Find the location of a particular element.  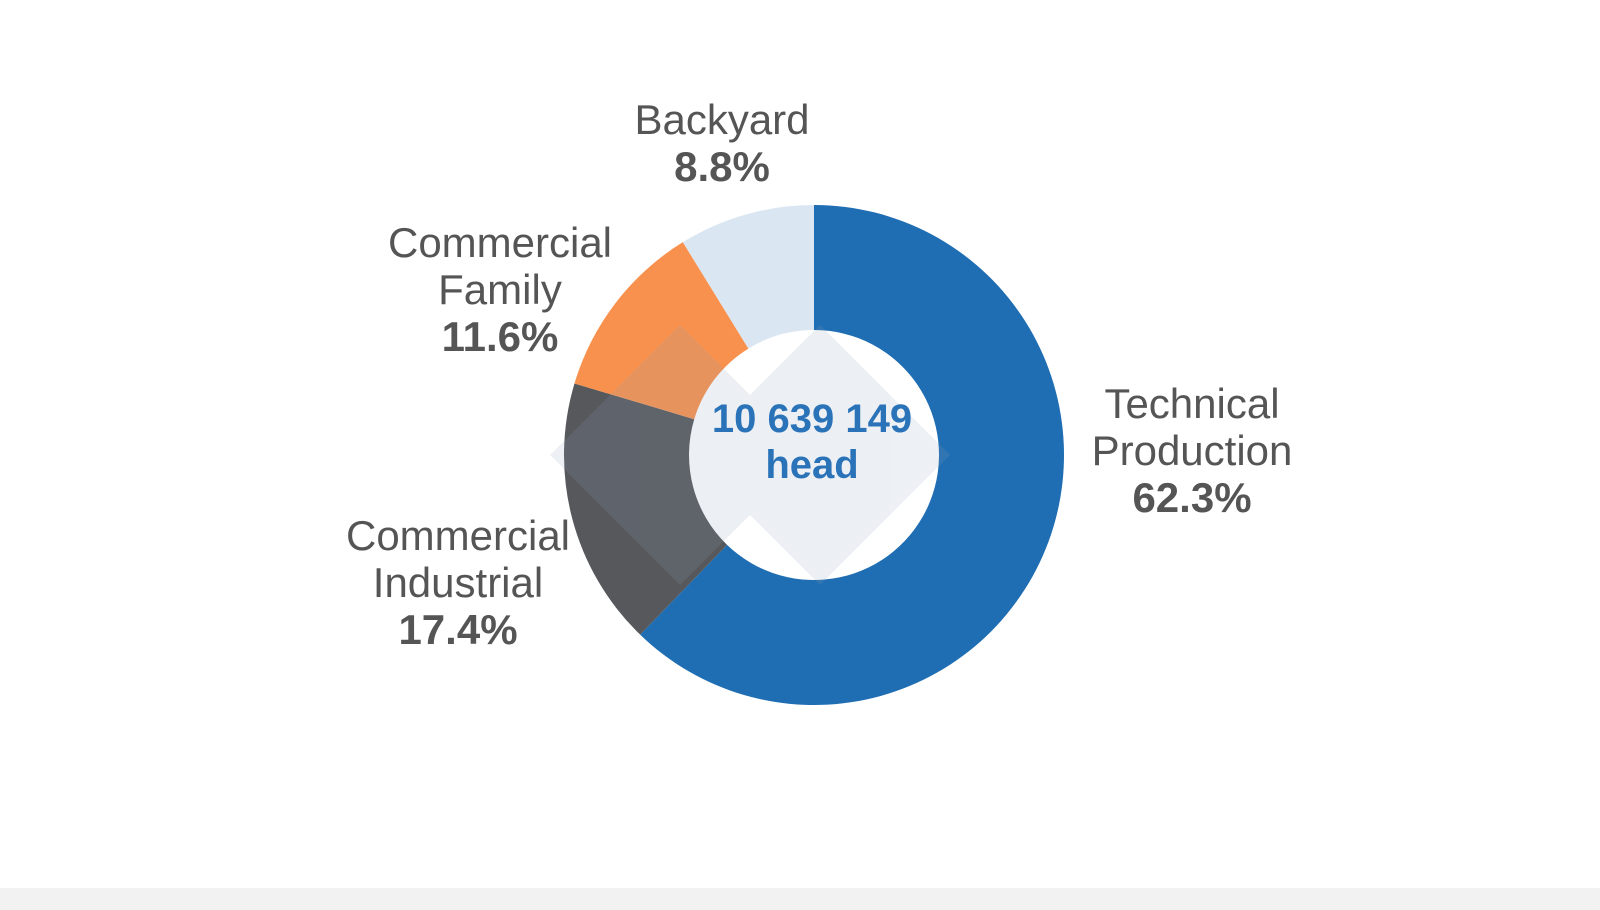

slice-name-line: Family is located at coordinates (500, 289).